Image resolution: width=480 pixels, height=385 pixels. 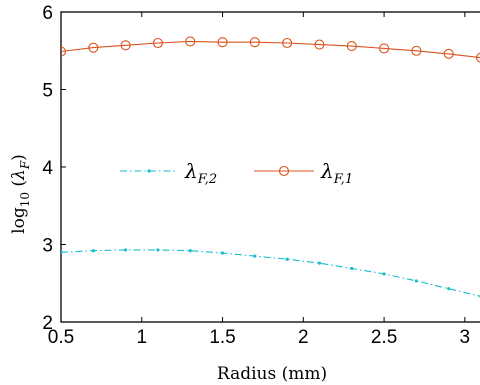 What do you see at coordinates (141, 337) in the screenshot?
I see `x-tick-label: 1` at bounding box center [141, 337].